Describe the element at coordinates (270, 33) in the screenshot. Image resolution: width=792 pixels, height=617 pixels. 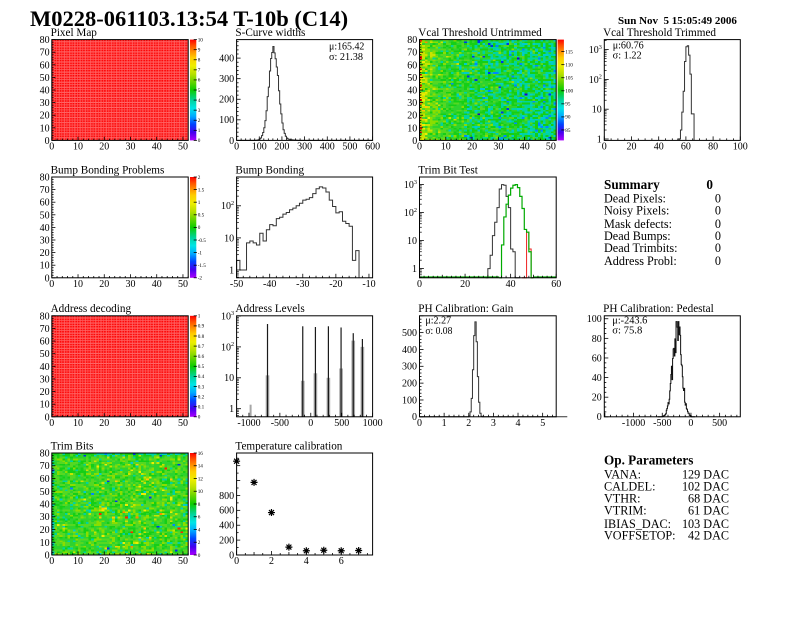
I see `svg-text: S-Curve widths` at that location.